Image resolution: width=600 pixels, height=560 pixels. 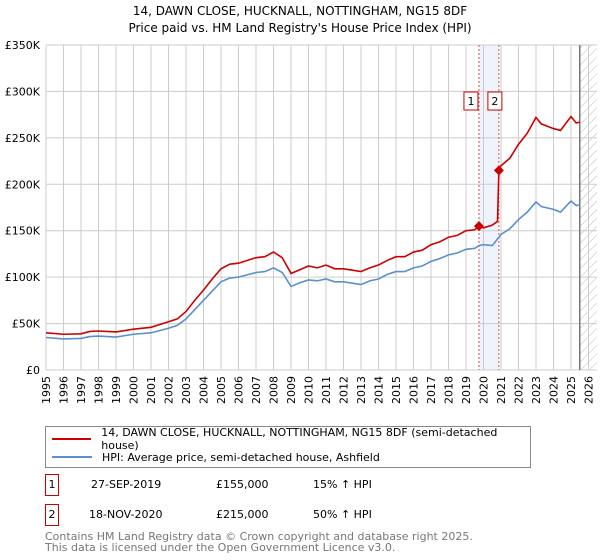 What do you see at coordinates (23, 45) in the screenshot?
I see `y-tick-label: £350K` at bounding box center [23, 45].